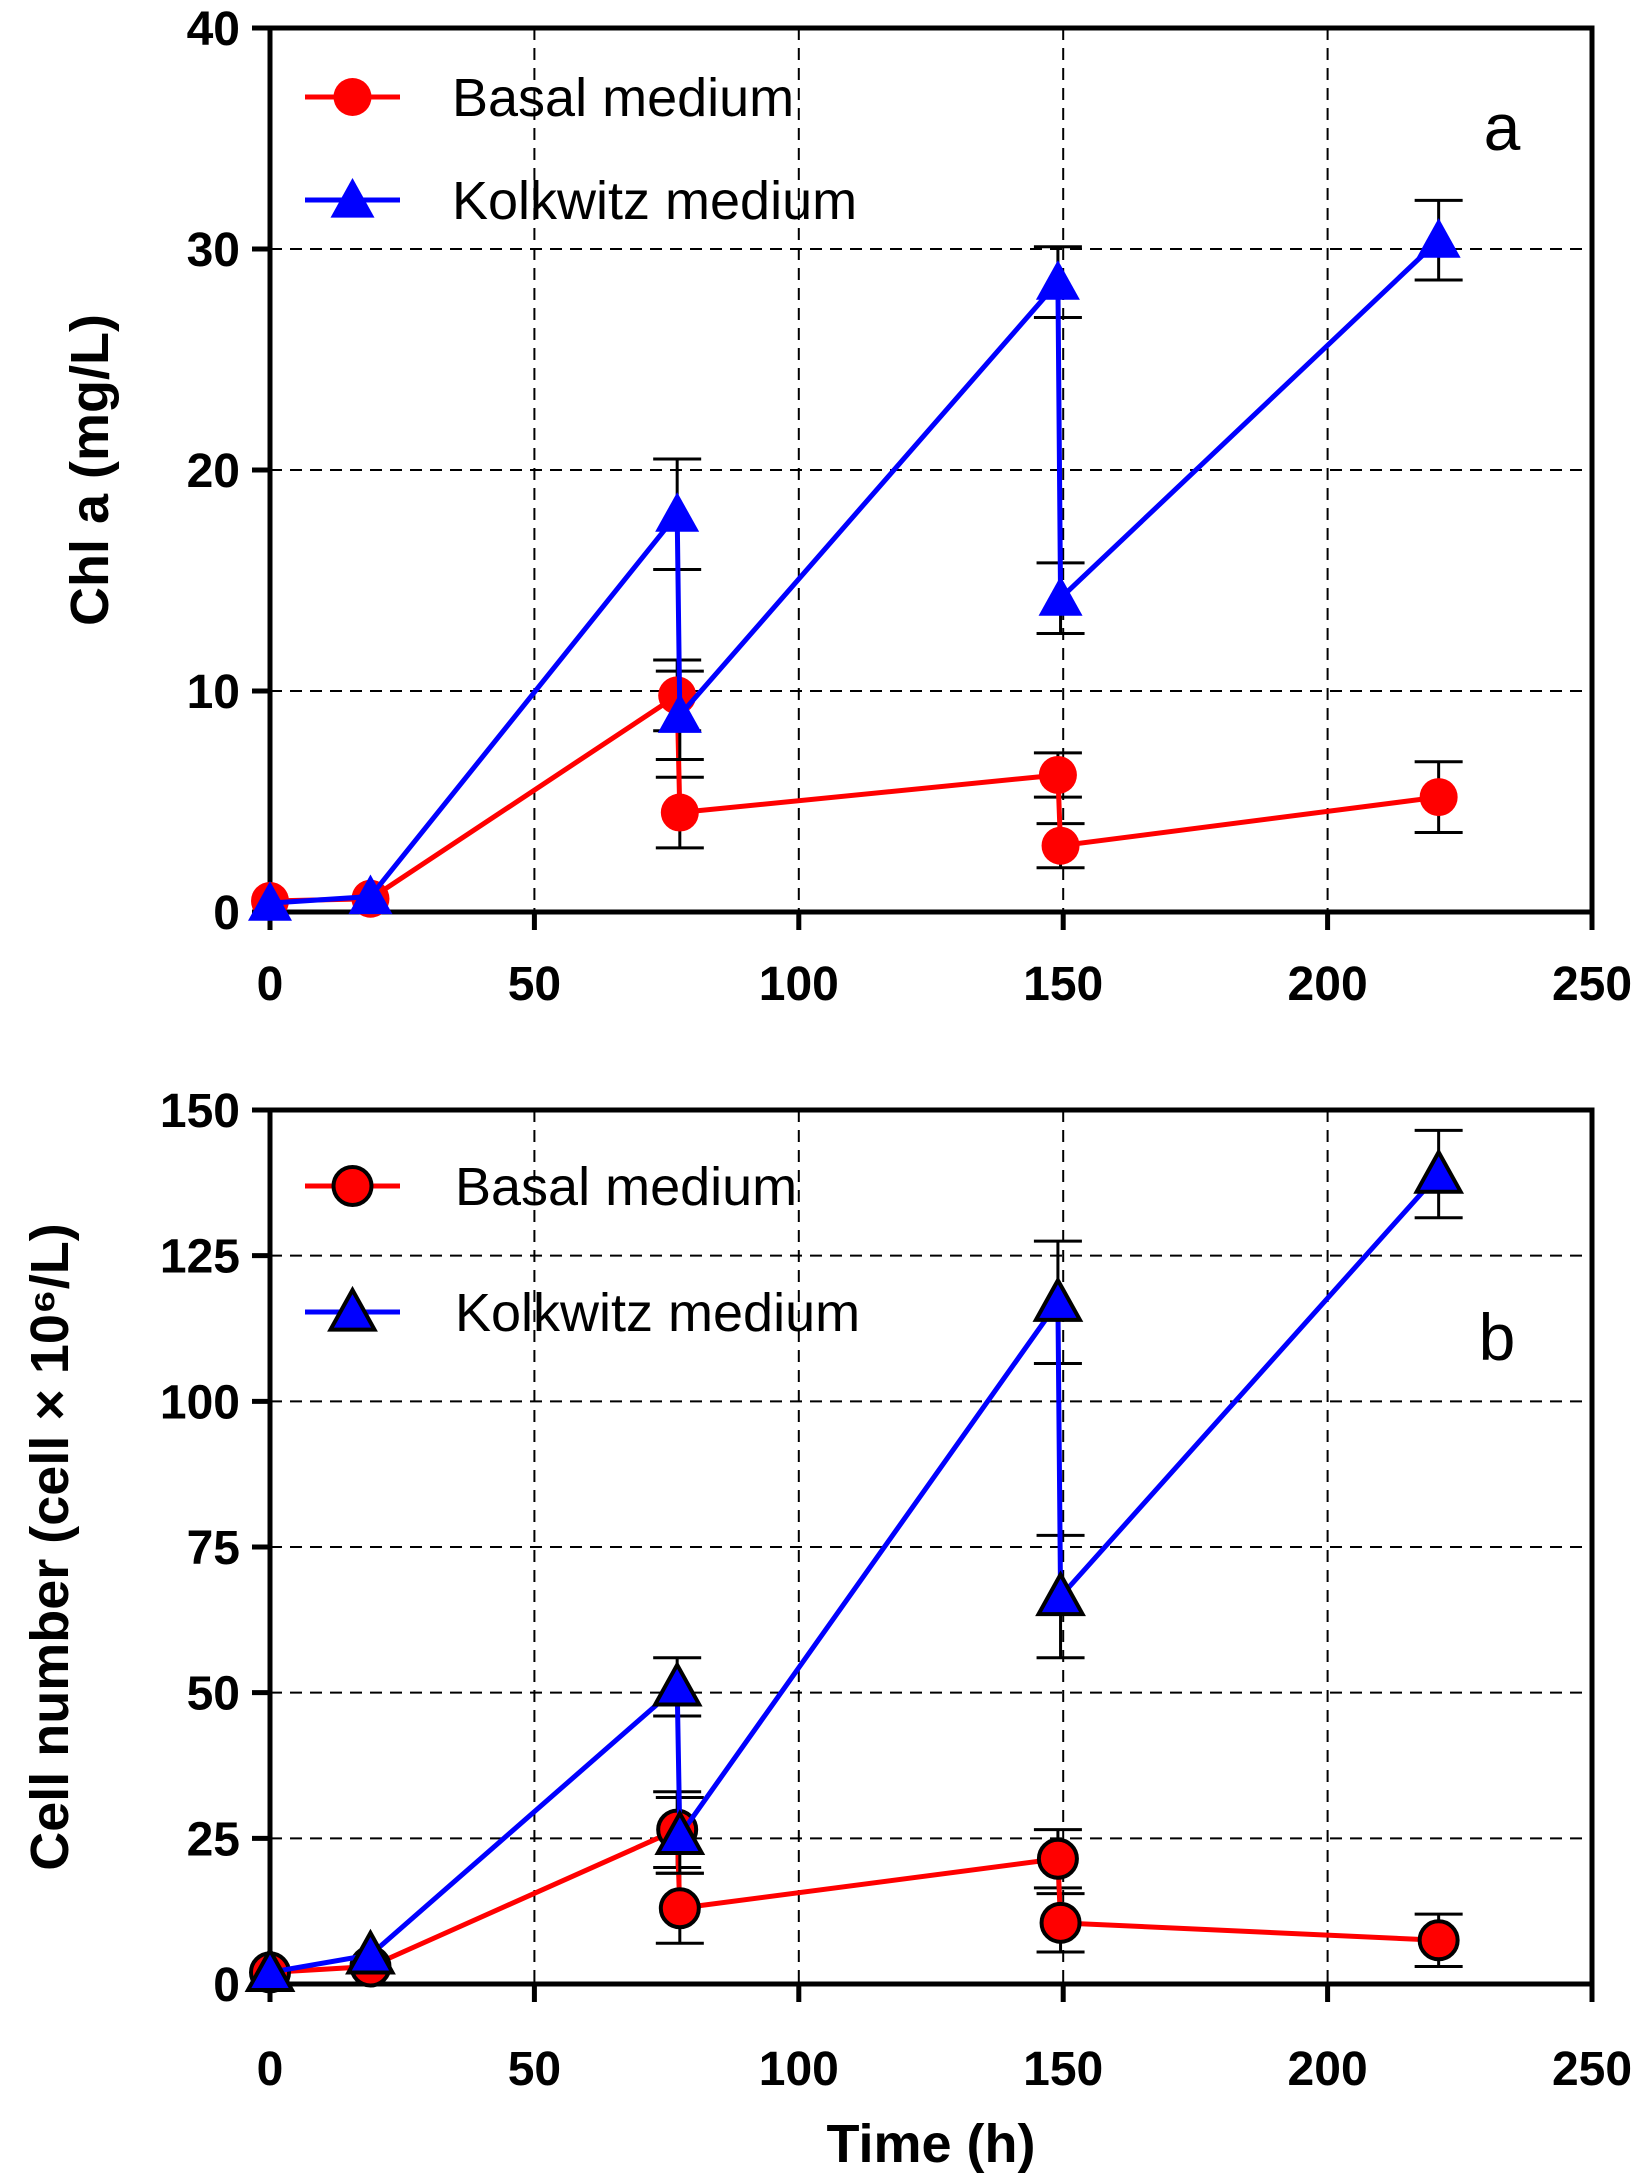 The image size is (1642, 2176). Describe the element at coordinates (50, 1547) in the screenshot. I see `y-axis-title: Cell number (cell × 10⁶/L)` at that location.